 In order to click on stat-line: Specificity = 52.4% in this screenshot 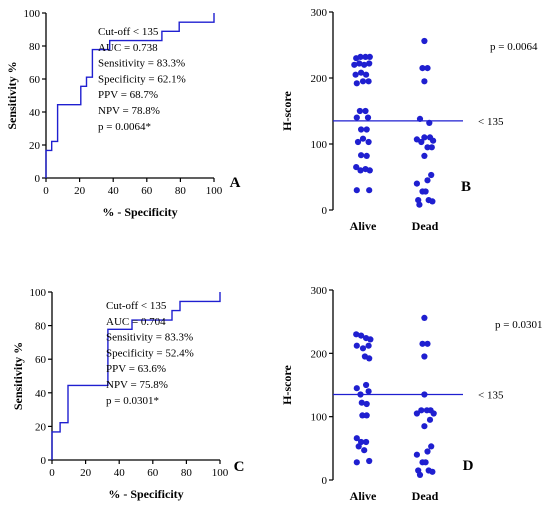, I will do `click(150, 353)`.